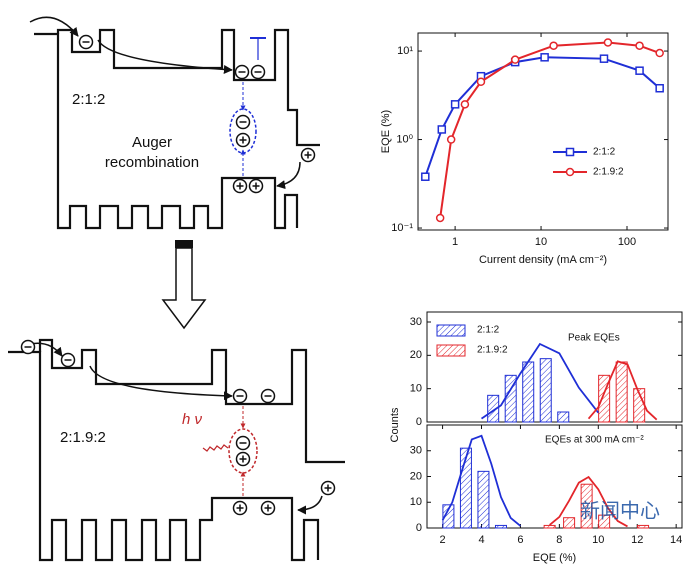 The image size is (700, 572). Describe the element at coordinates (554, 558) in the screenshot. I see `x-axis-title: EQE (%)` at that location.